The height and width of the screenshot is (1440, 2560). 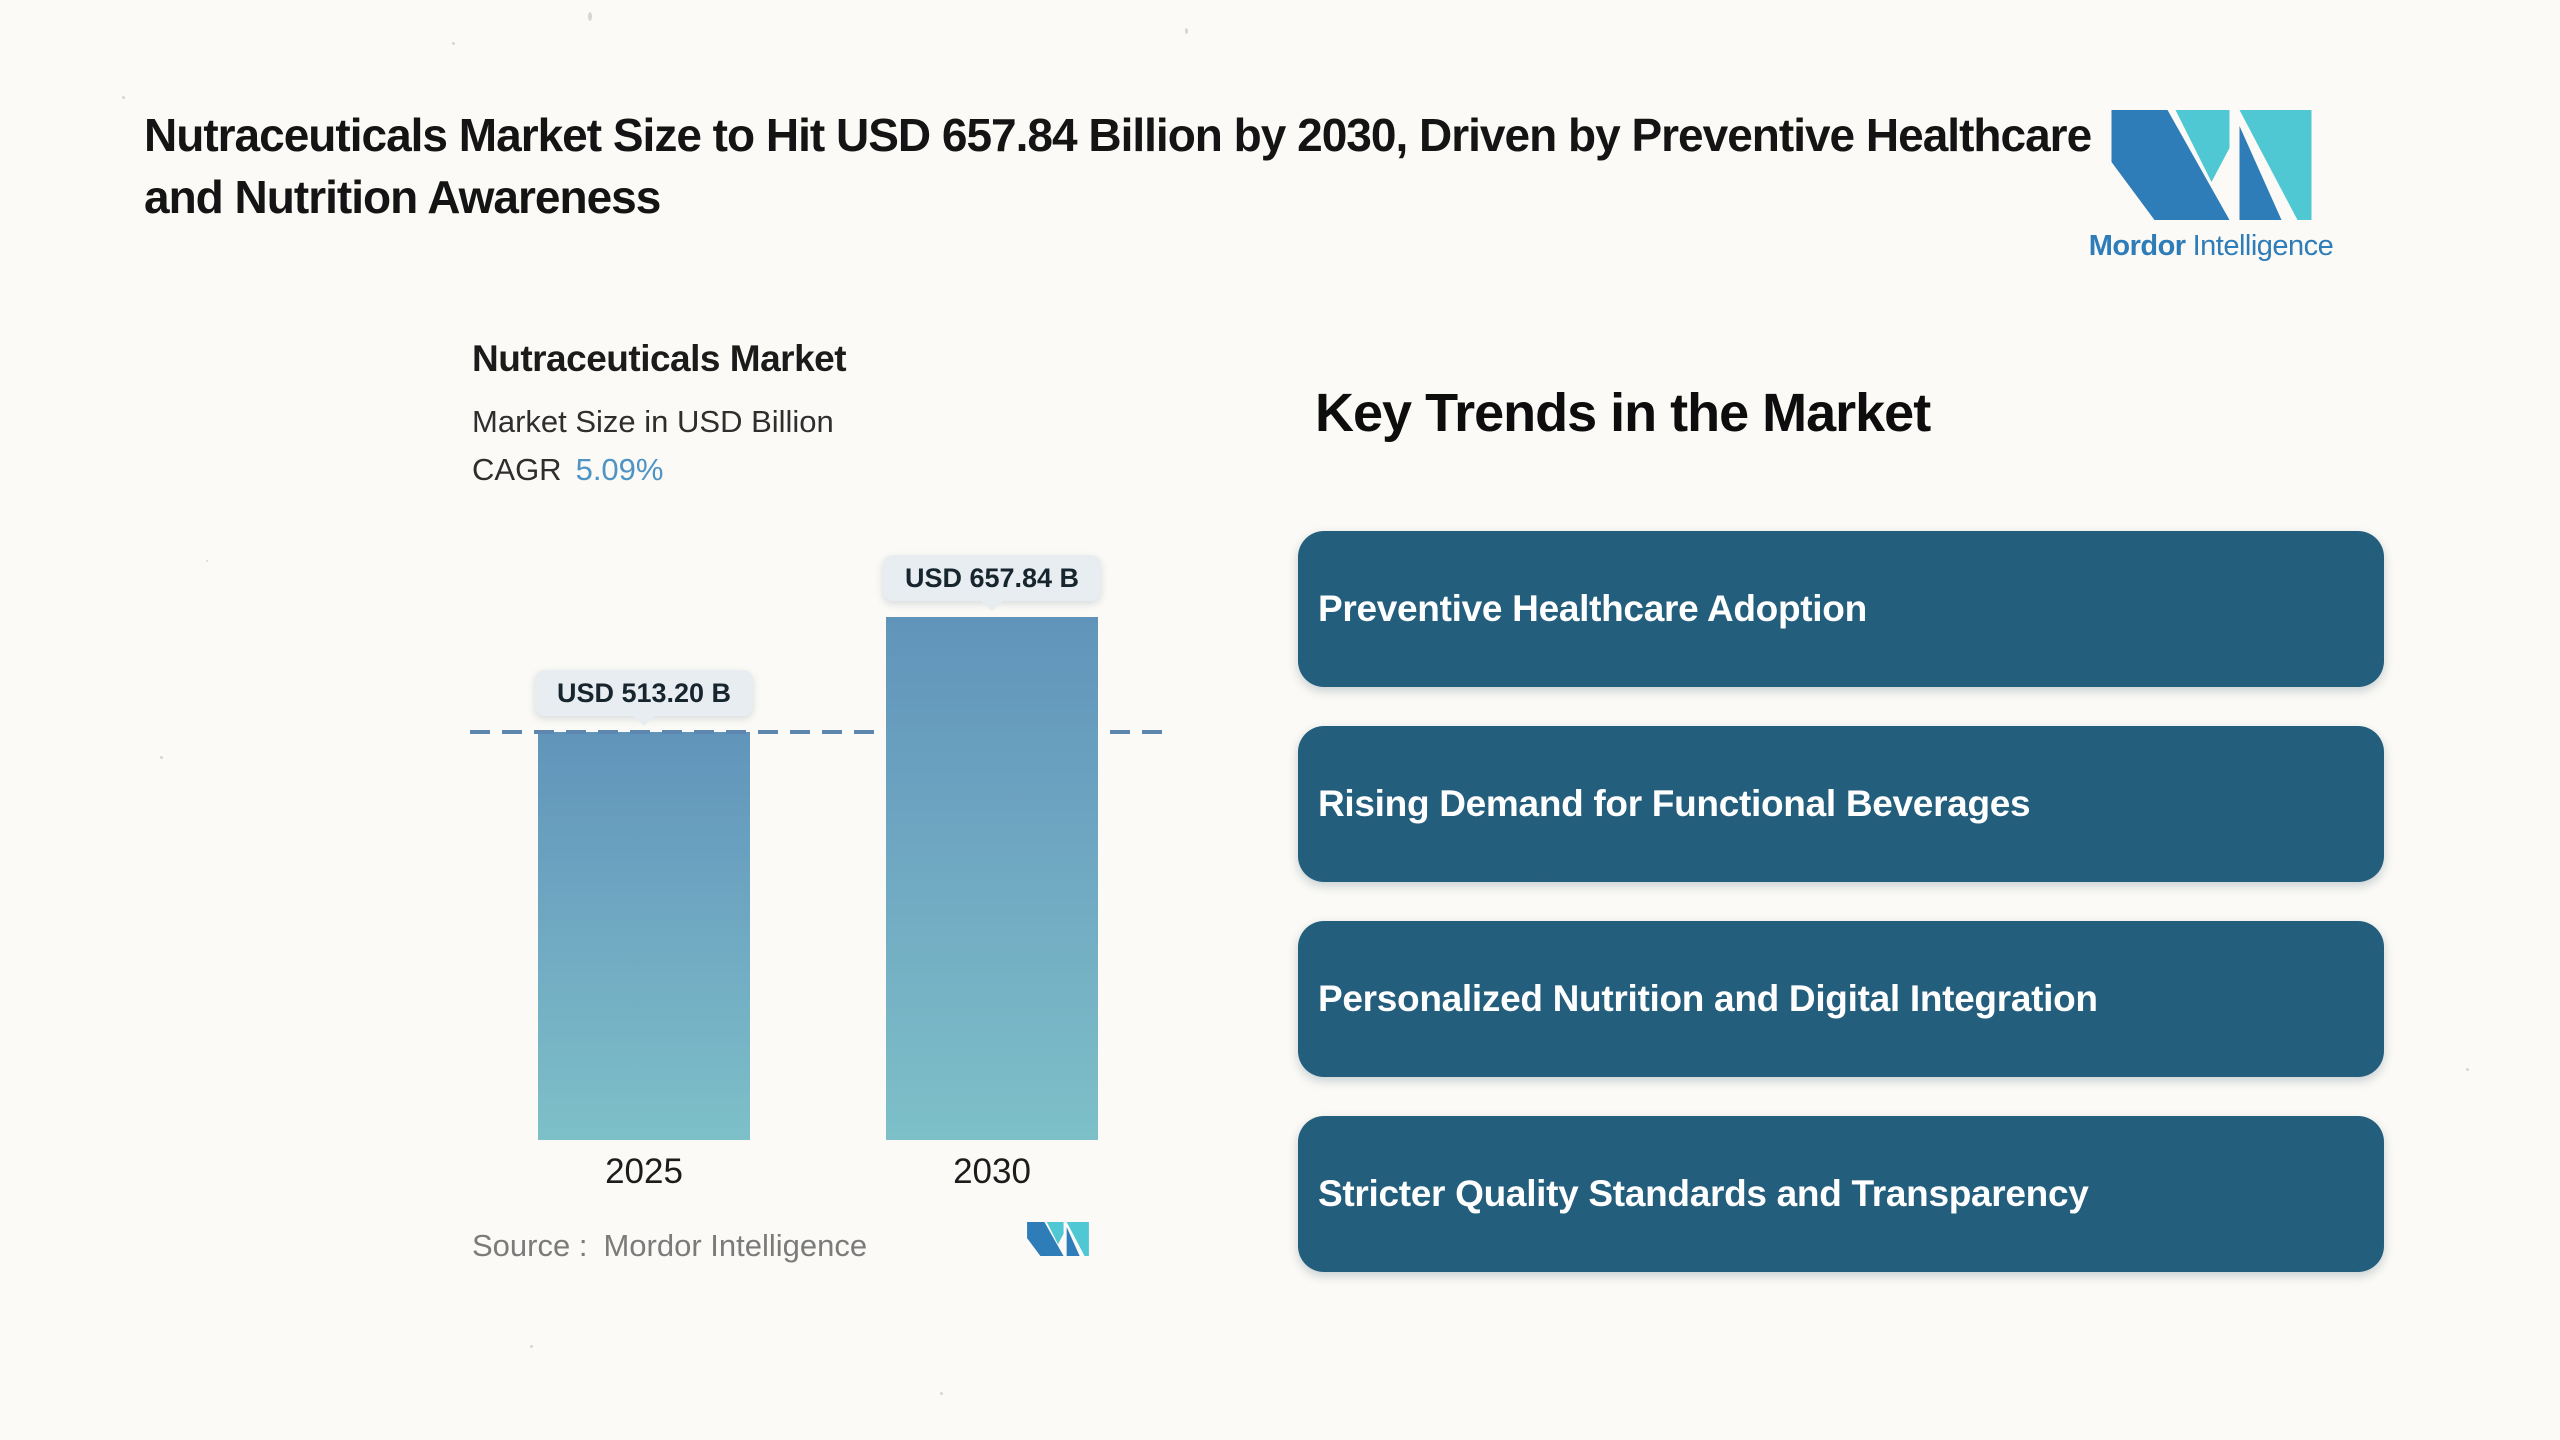 I want to click on cagr-value: 5.09%, so click(x=619, y=469).